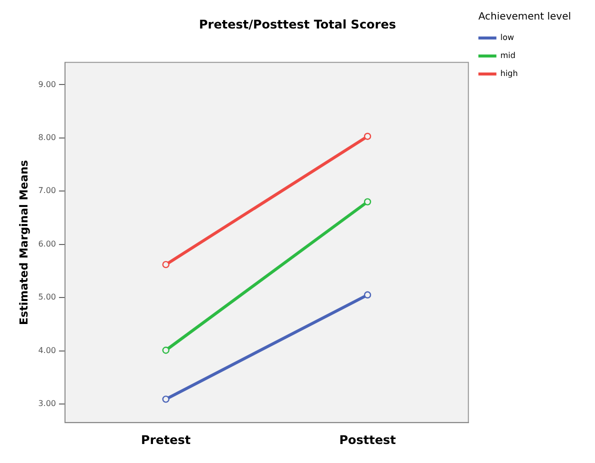  I want to click on legend-label: low, so click(507, 37).